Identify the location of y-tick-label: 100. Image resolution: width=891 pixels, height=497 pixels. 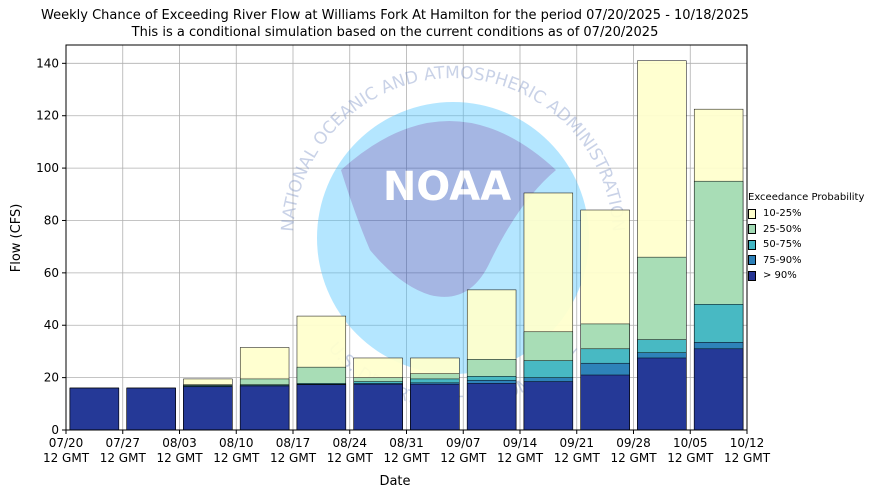
(47, 168).